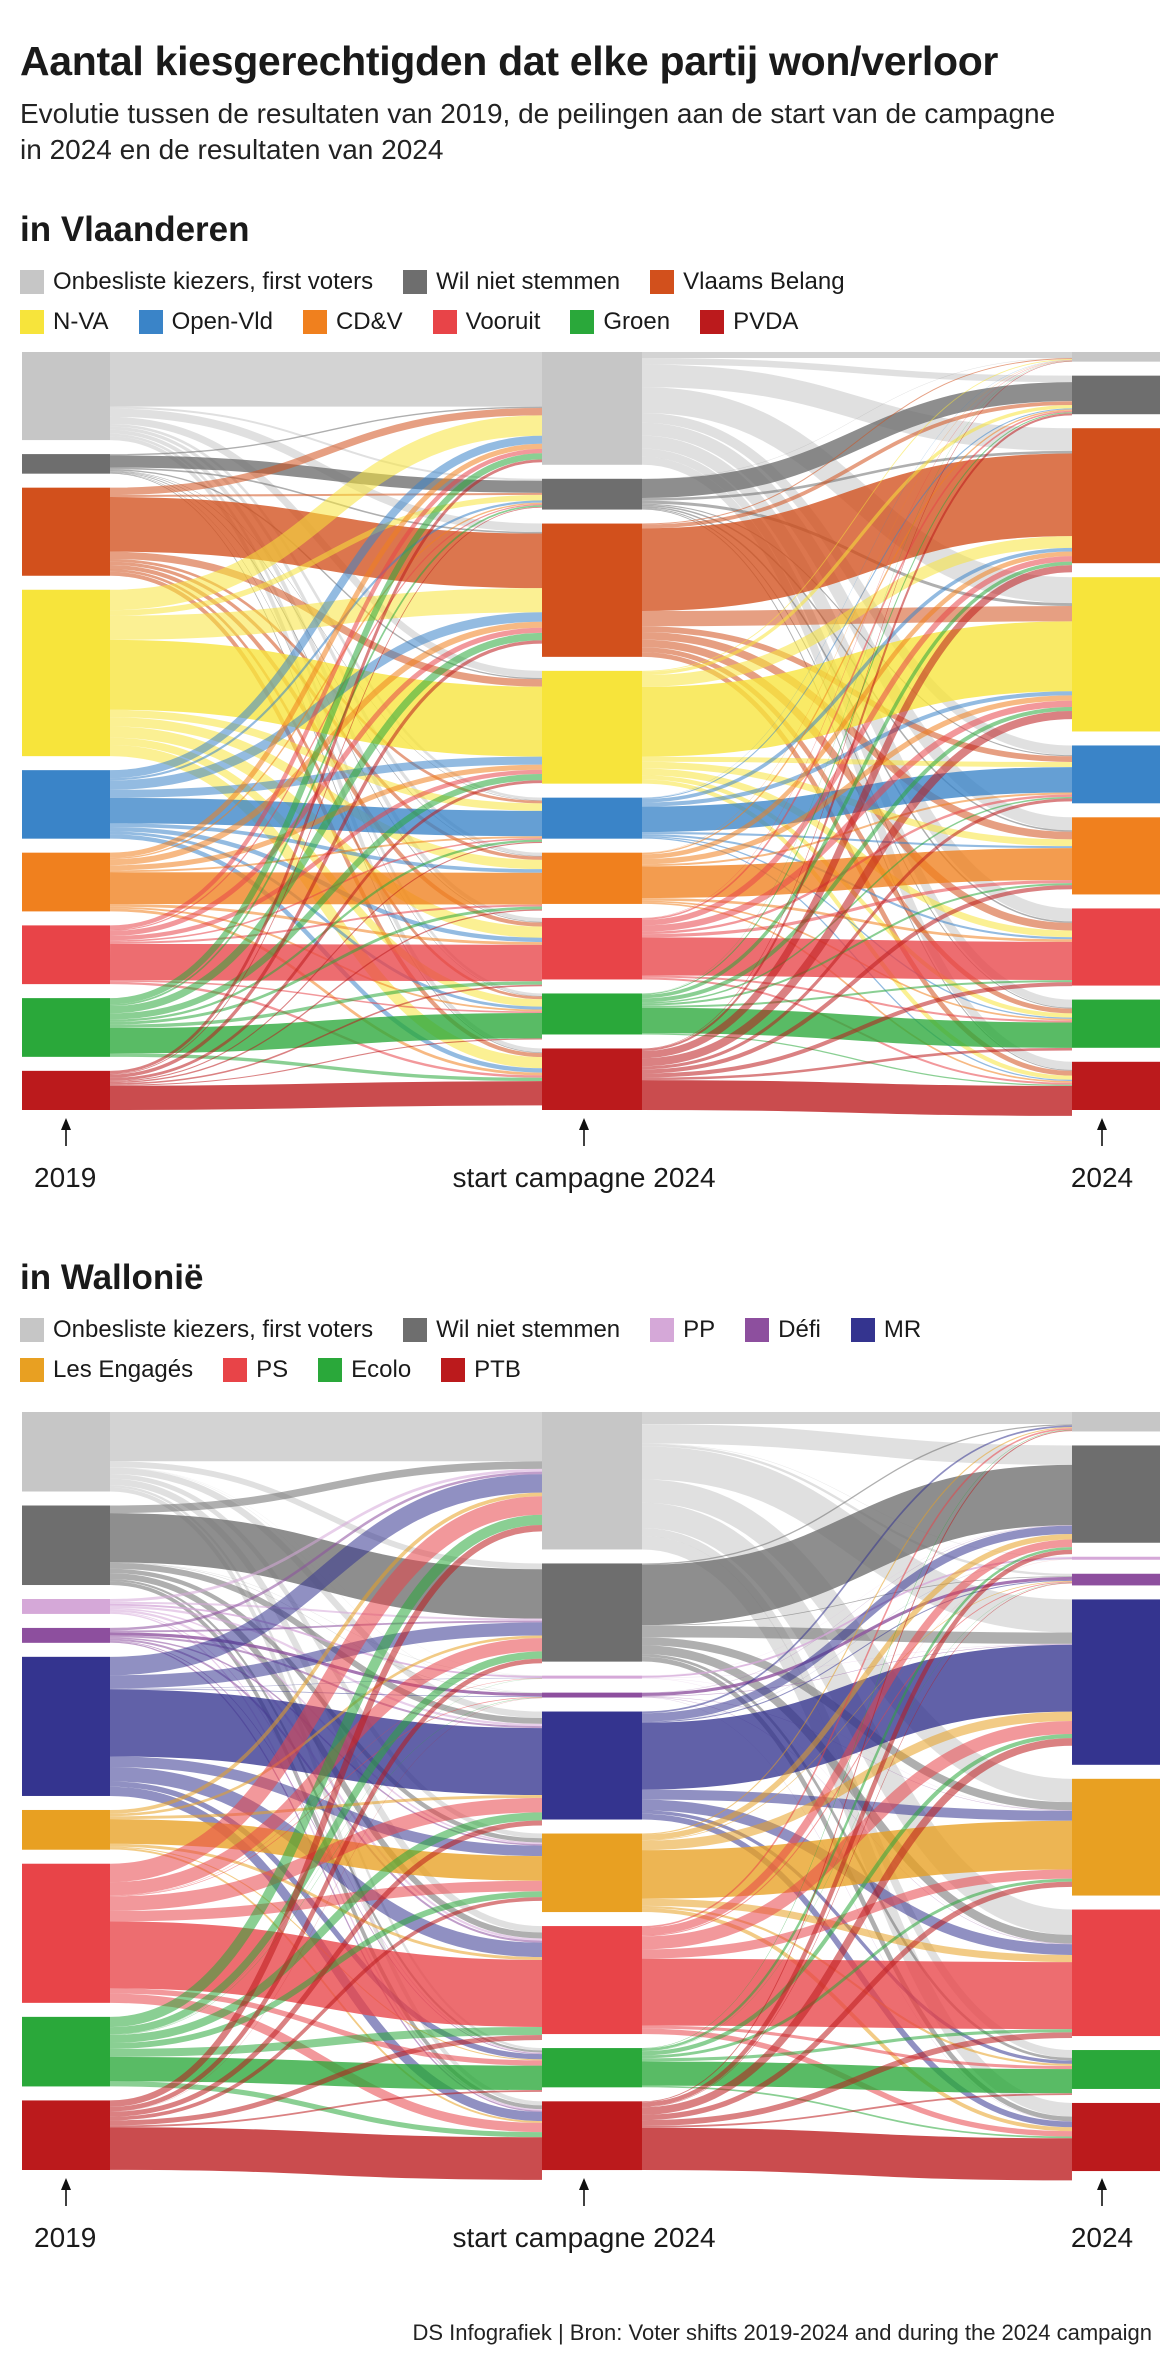 The image size is (1172, 2376). I want to click on node-les-engages-2024, so click(1116, 1837).